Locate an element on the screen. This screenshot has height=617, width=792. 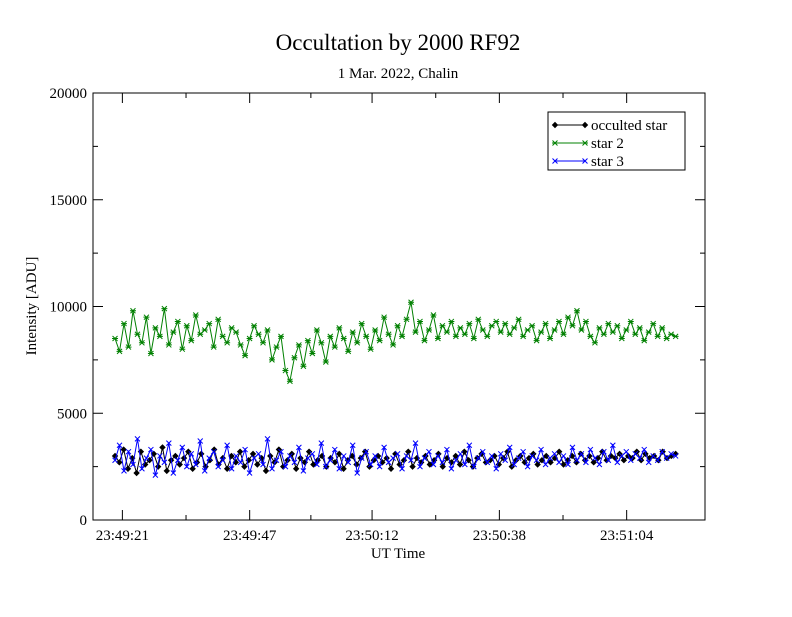
chart-subtitle: 1 Mar. 2022, Chalin is located at coordinates (398, 74).